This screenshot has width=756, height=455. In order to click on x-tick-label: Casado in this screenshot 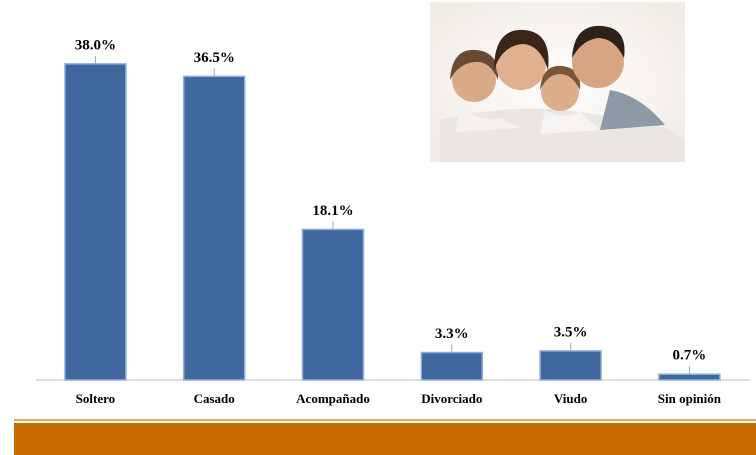, I will do `click(214, 398)`.